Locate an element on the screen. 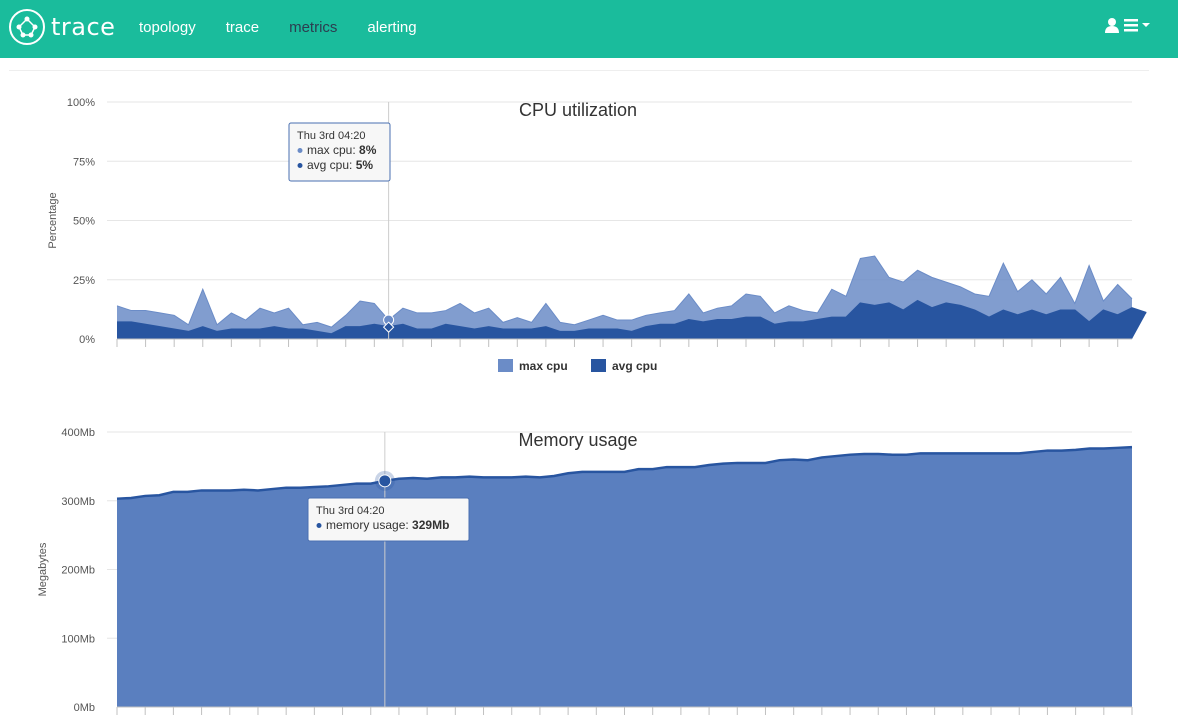 This screenshot has height=721, width=1178. user-menu is located at coordinates (1127, 25).